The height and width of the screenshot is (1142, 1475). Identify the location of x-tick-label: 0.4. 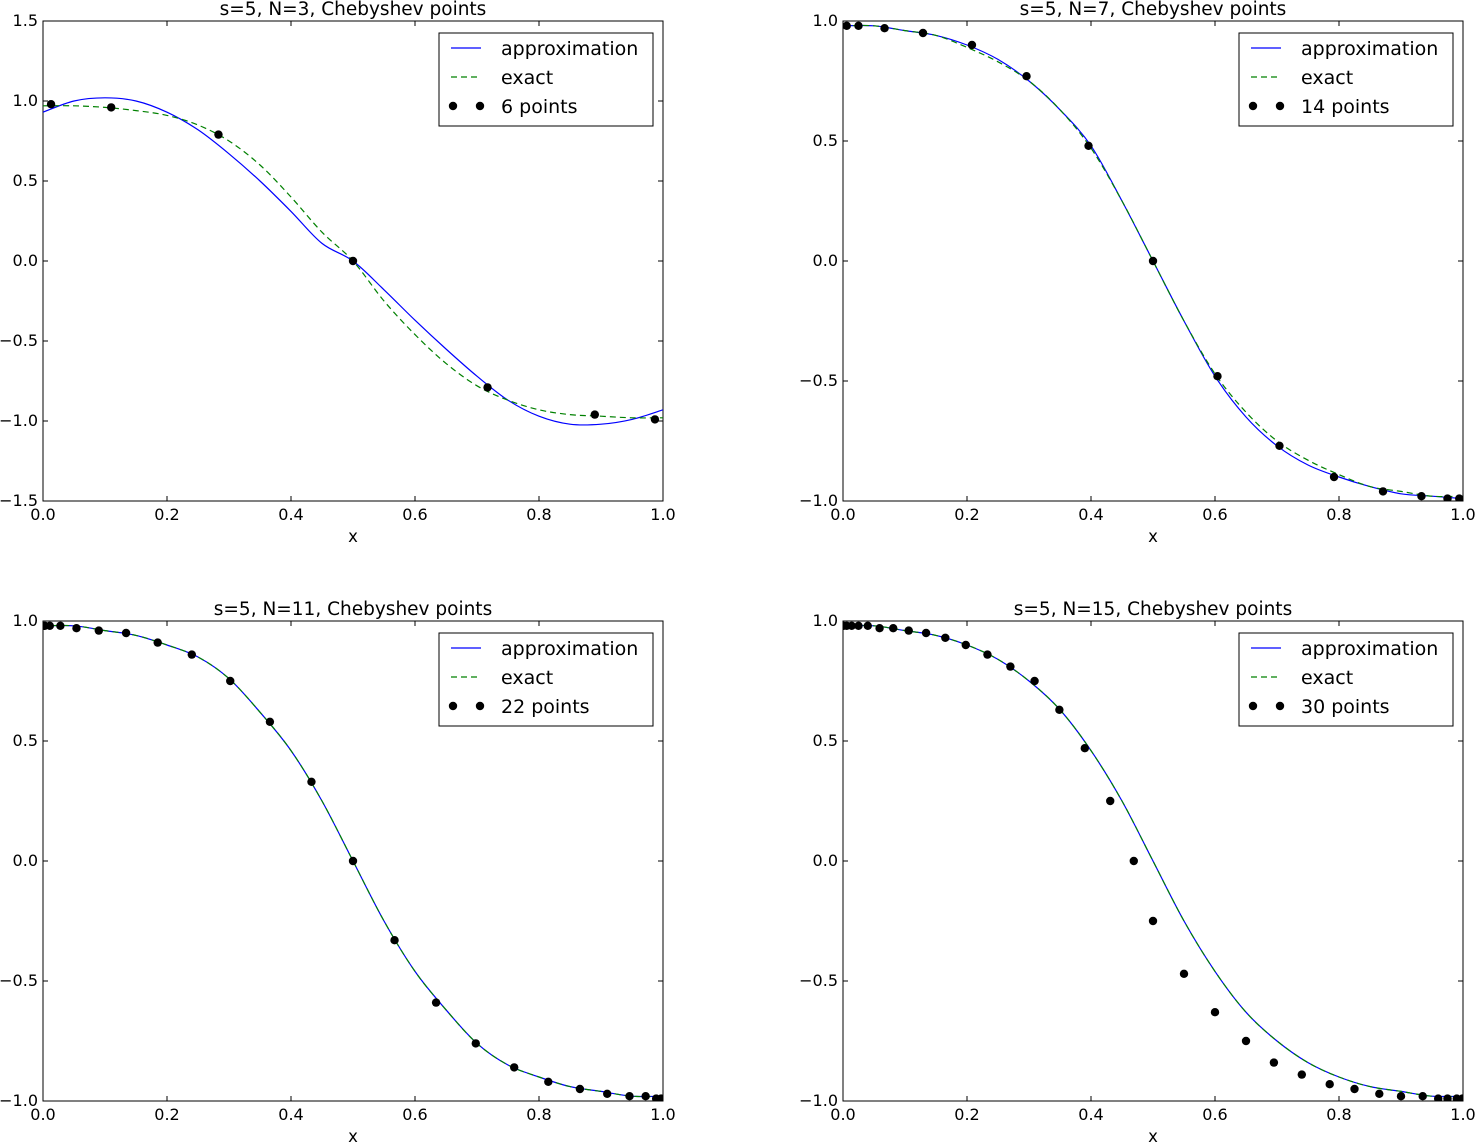
(1090, 514).